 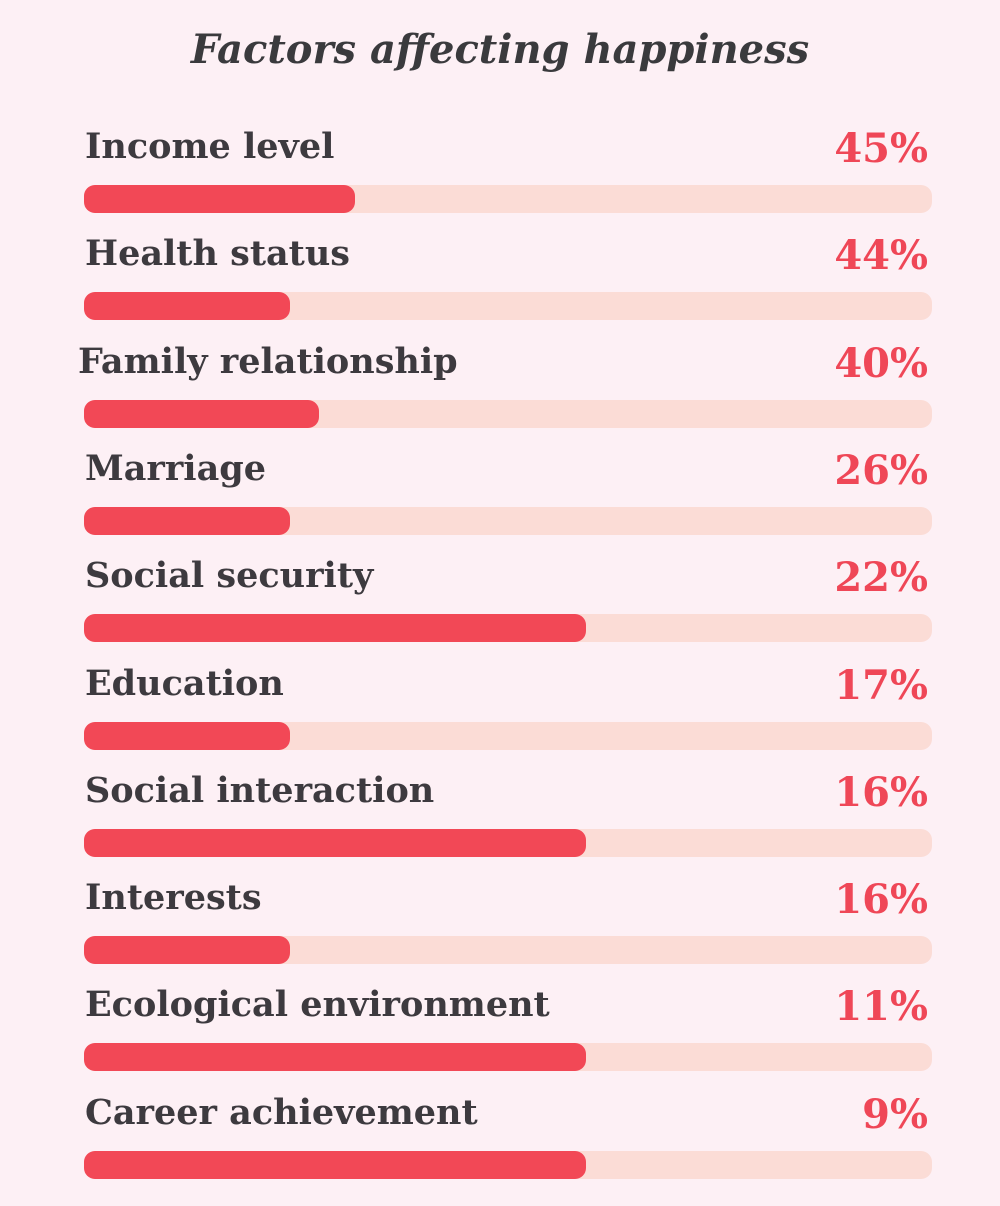 What do you see at coordinates (500, 278) in the screenshot?
I see `bar-row: Health status 44%` at bounding box center [500, 278].